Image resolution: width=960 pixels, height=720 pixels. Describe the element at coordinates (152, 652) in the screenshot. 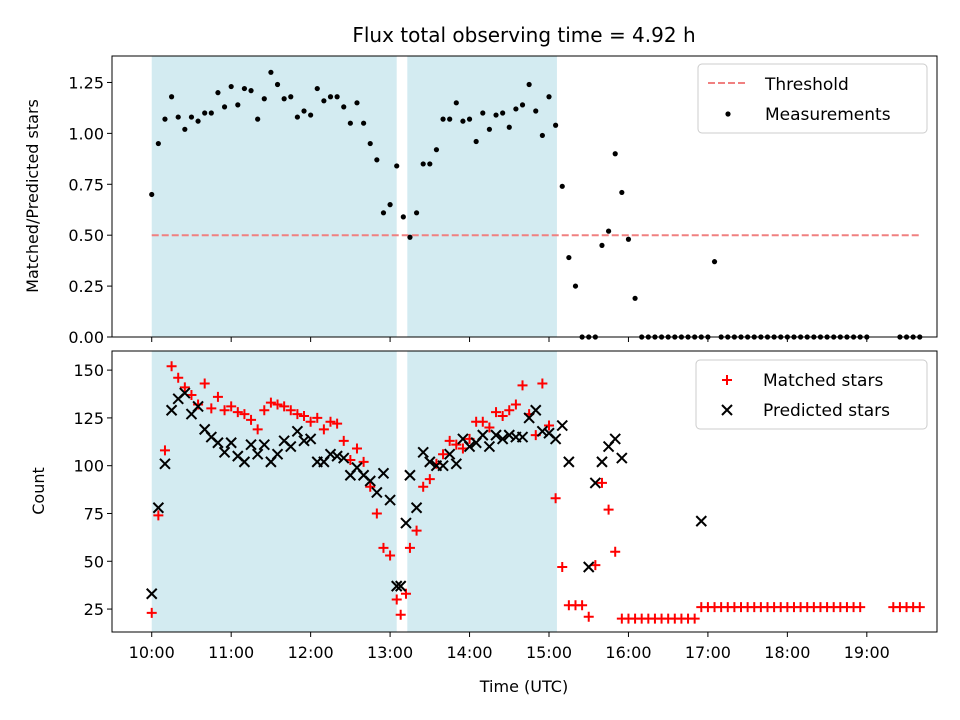

I see `x-tick-label-10-00: 10:00` at that location.